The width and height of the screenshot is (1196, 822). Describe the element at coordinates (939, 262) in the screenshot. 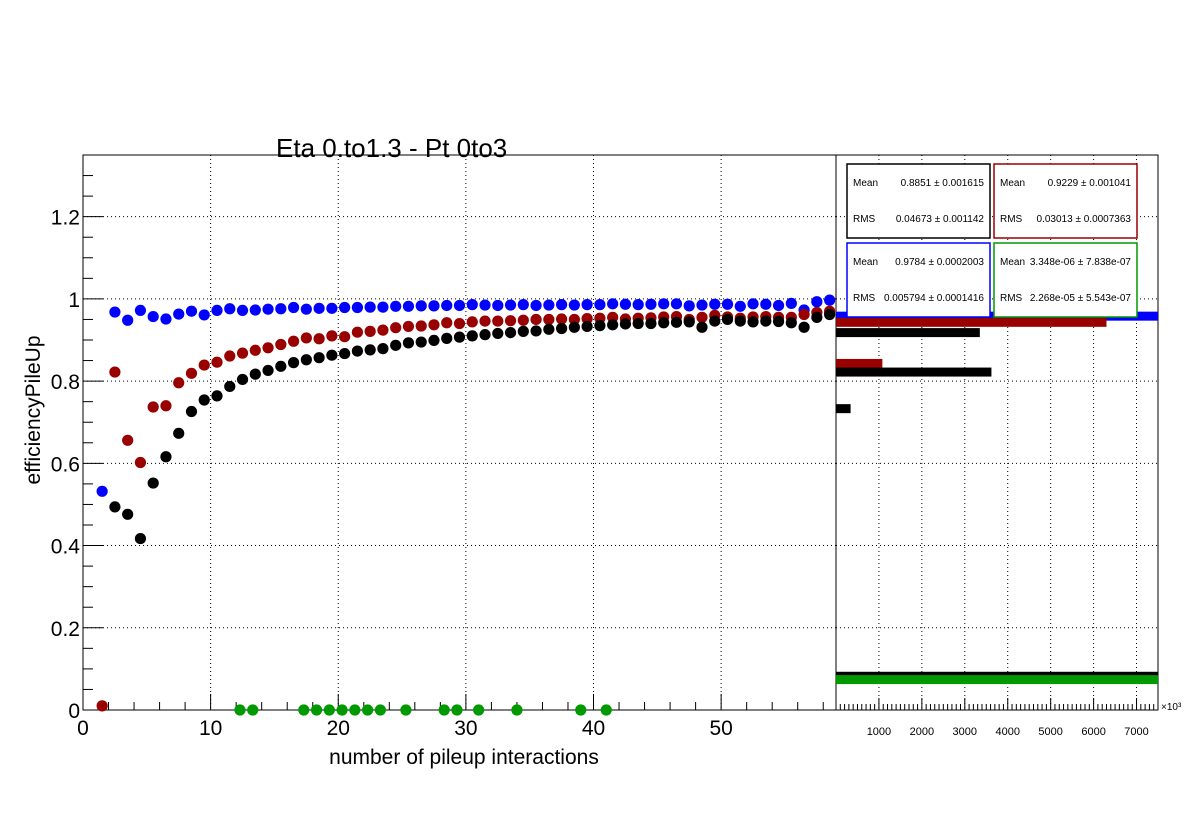

I see `stats-mean-value: 0.9784 ± 0.0002003` at that location.